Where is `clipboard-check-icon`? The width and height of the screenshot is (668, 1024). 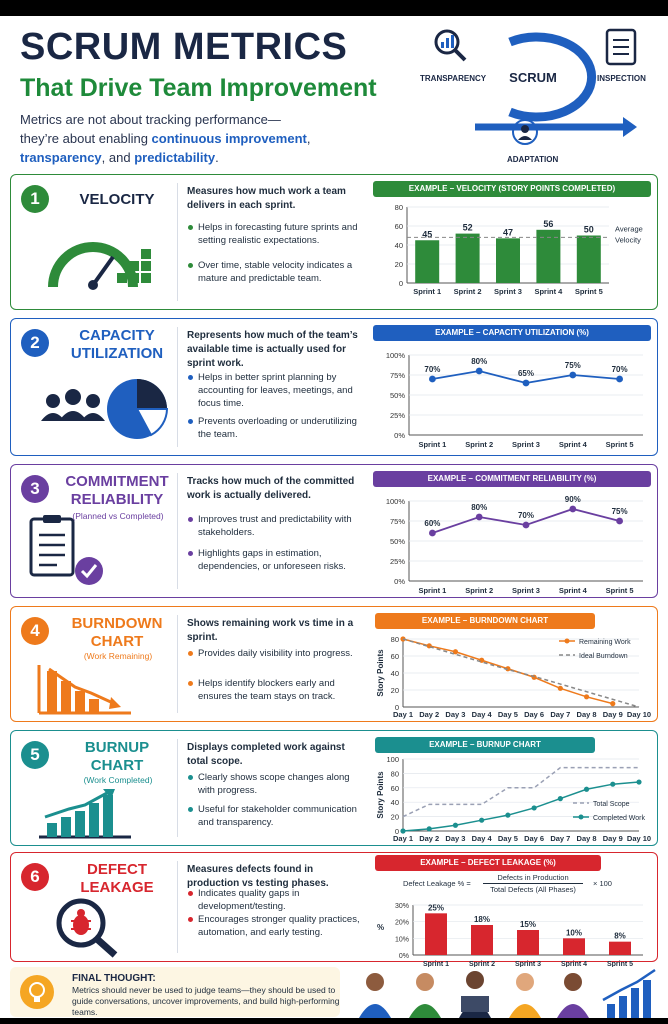
clipboard-check-icon is located at coordinates (66, 550).